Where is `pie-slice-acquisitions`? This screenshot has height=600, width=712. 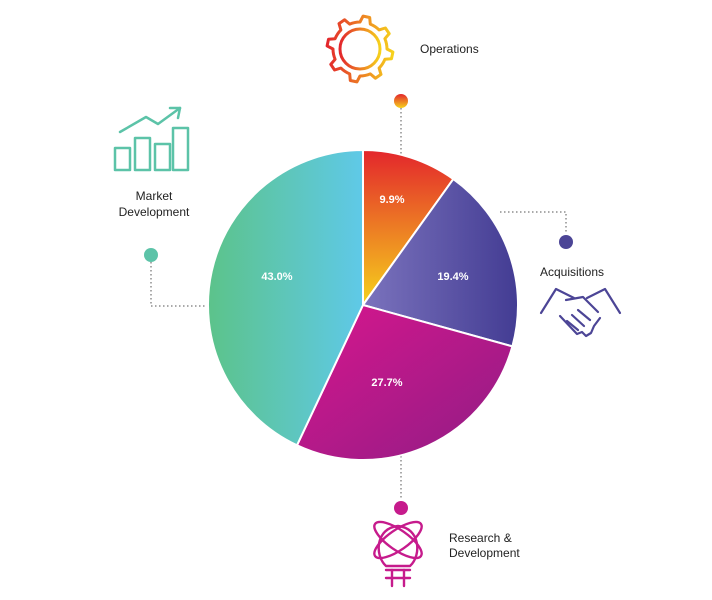
pie-slice-acquisitions is located at coordinates (440, 262).